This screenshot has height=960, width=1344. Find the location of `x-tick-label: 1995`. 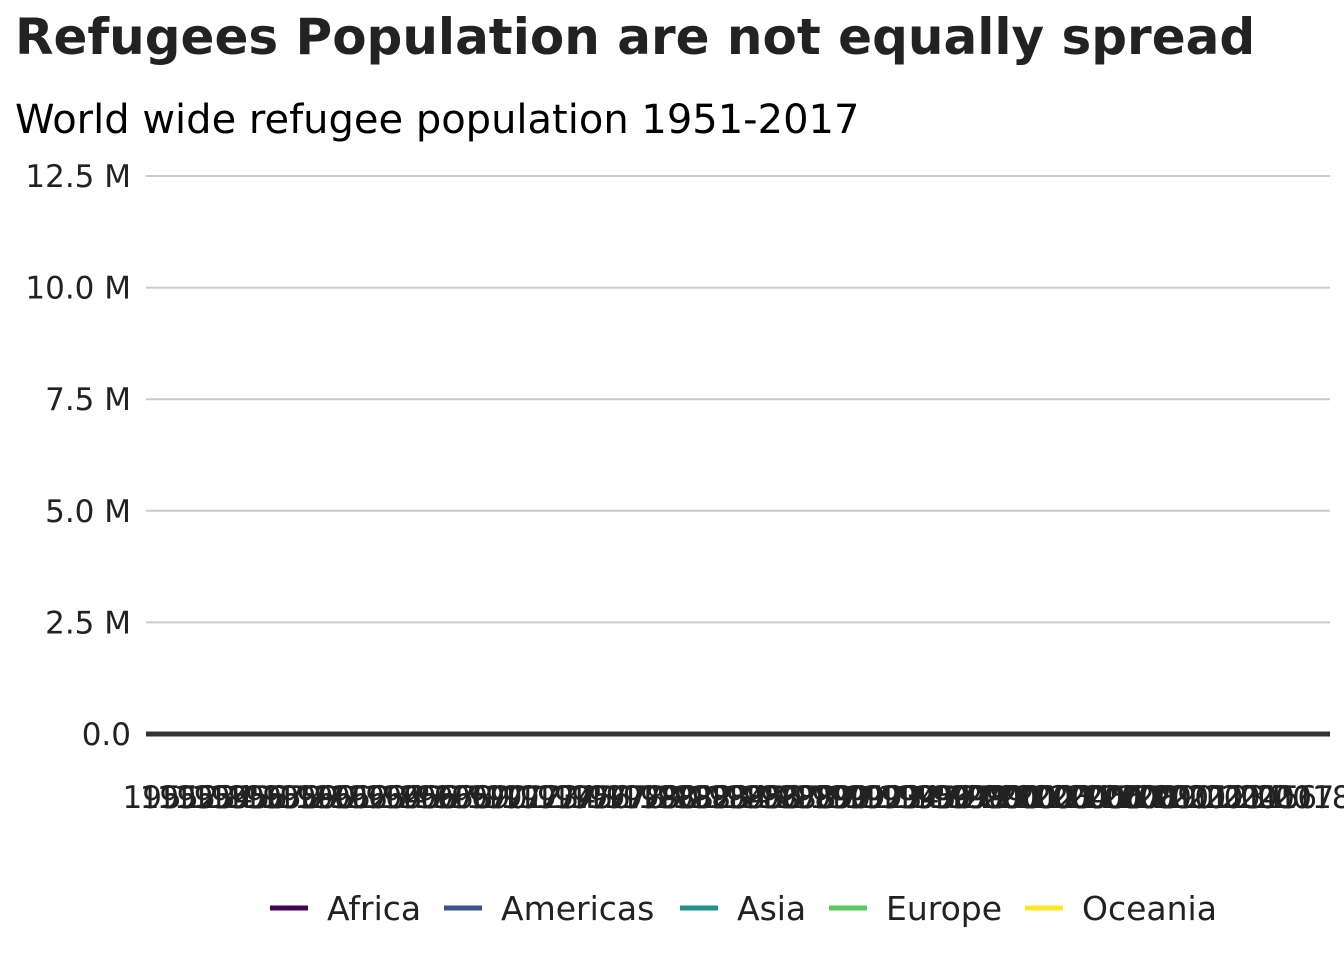

x-tick-label: 1995 is located at coordinates (917, 798).